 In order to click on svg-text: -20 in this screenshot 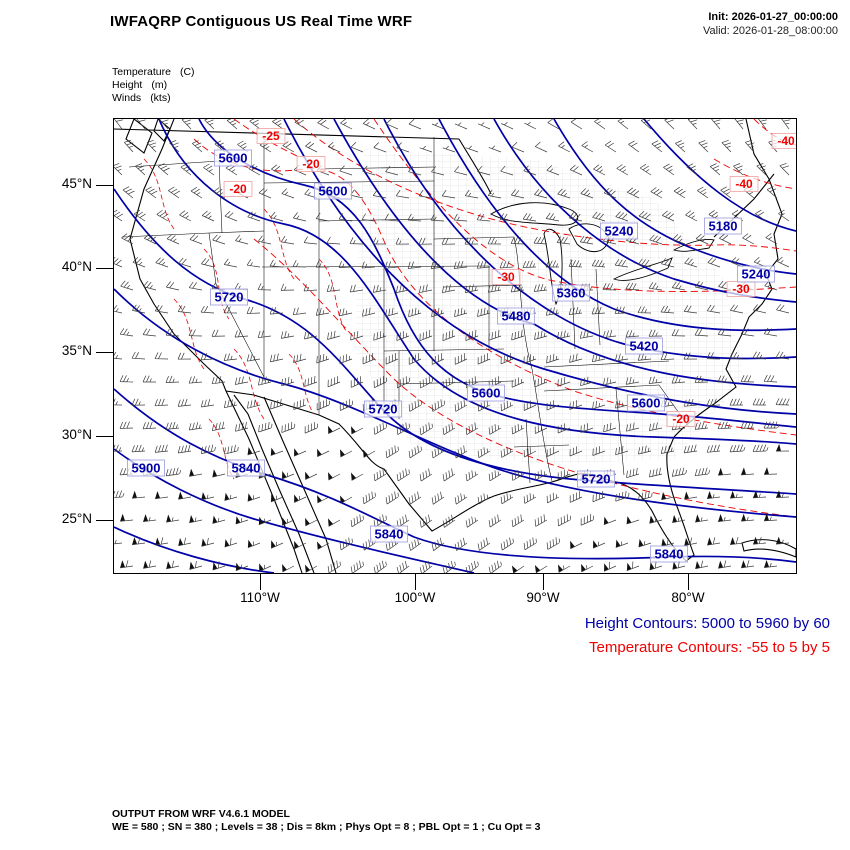, I will do `click(681, 419)`.